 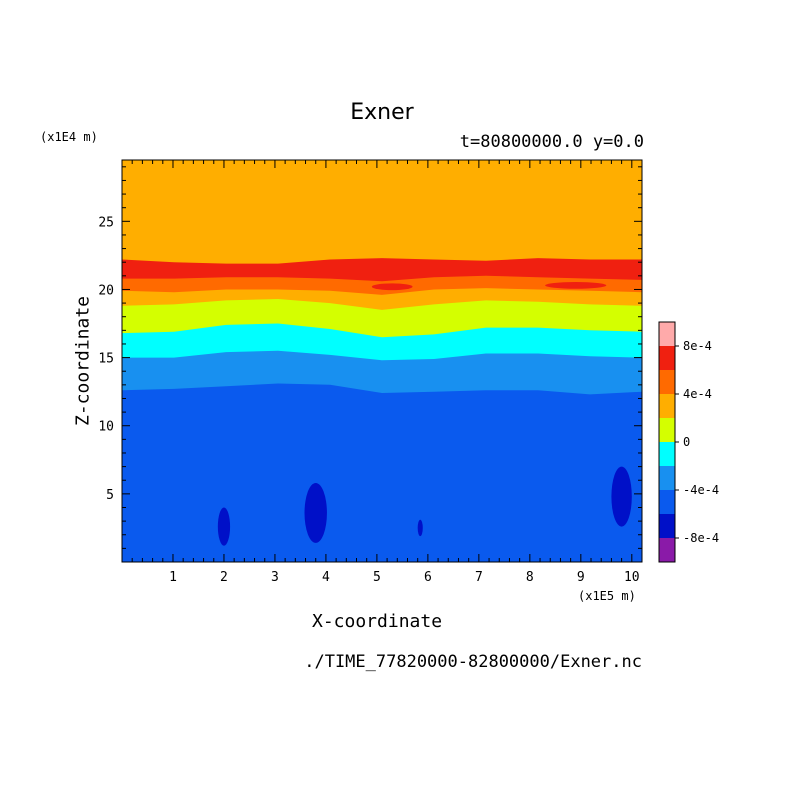 What do you see at coordinates (607, 596) in the screenshot?
I see `x-axis-multiplier: (x1E5 m)` at bounding box center [607, 596].